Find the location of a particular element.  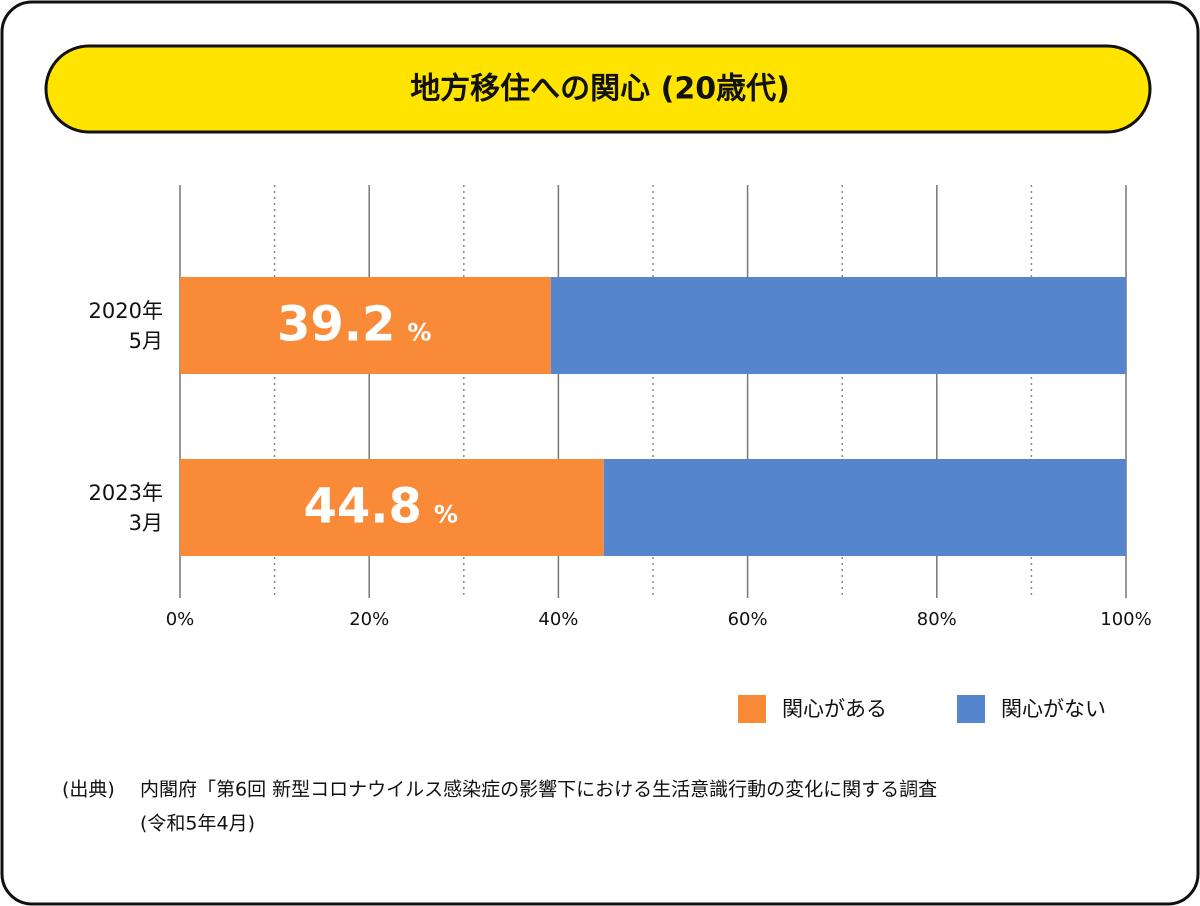

x-tick-label: 100% is located at coordinates (1125, 619).